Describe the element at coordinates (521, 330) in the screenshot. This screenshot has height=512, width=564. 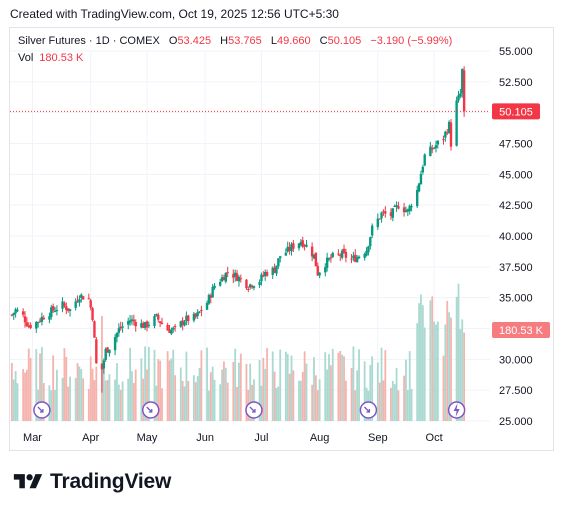
I see `volume-badge` at that location.